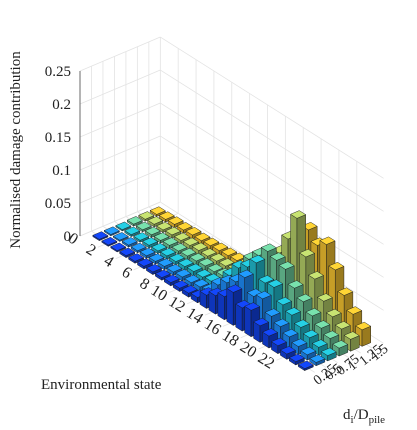  What do you see at coordinates (101, 385) in the screenshot?
I see `x-axis-title: Environmental state` at bounding box center [101, 385].